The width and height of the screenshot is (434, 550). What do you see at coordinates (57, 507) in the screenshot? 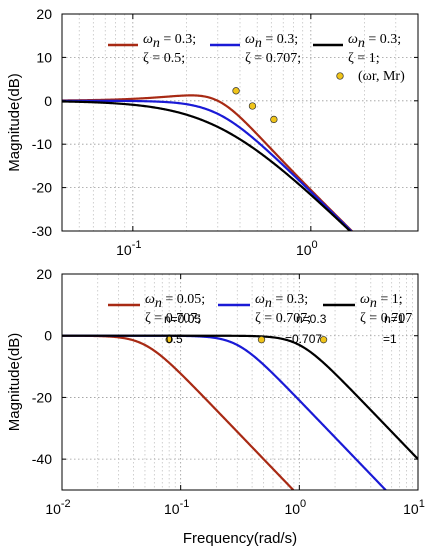
I see `x-tick-label: 10⁻²` at bounding box center [57, 507].